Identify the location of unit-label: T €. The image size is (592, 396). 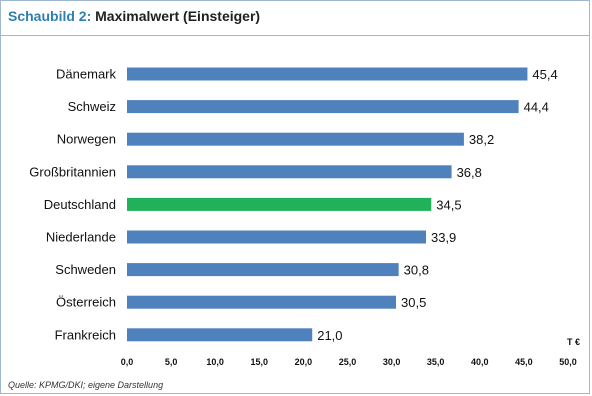
(573, 342).